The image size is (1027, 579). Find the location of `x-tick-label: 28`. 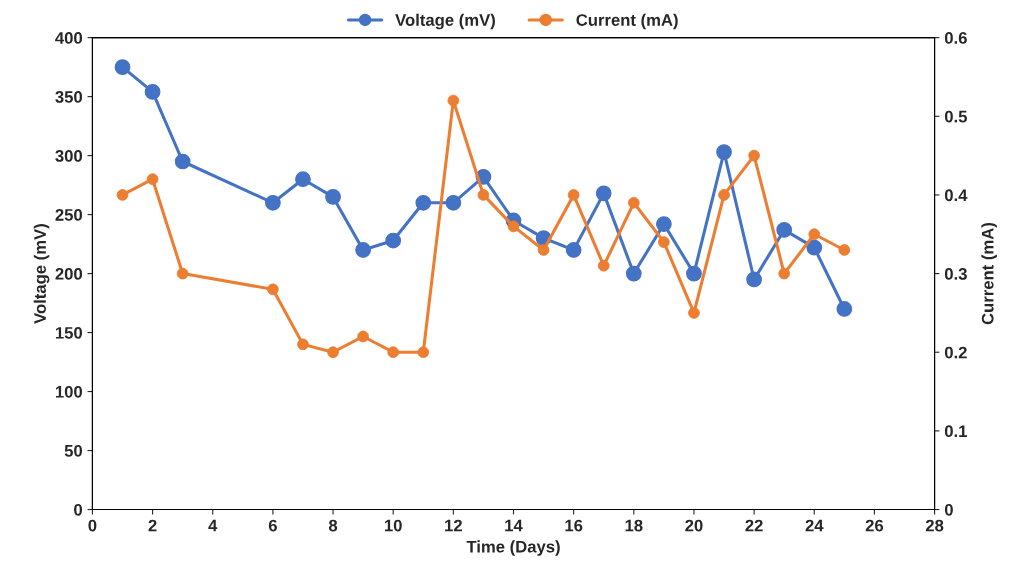

x-tick-label: 28 is located at coordinates (934, 525).